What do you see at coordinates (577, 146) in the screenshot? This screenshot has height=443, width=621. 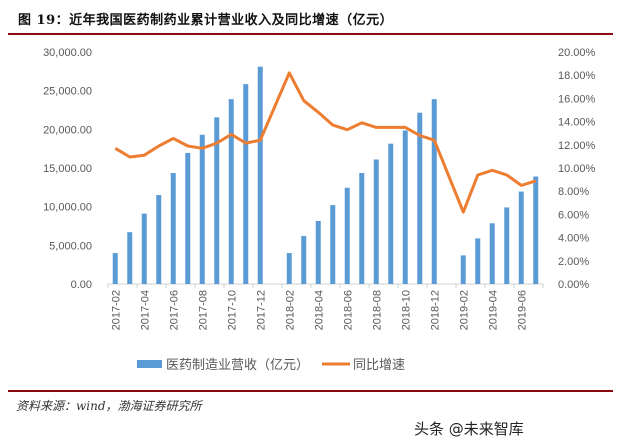 I see `right-tick-label: 12.00%` at bounding box center [577, 146].